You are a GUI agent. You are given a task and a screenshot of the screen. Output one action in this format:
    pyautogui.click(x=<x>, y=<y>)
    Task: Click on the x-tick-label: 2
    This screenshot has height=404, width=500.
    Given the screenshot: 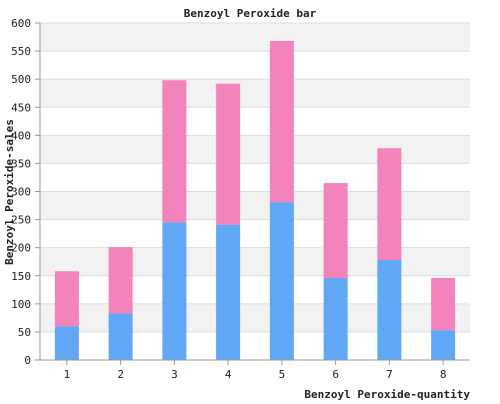 What is the action you would take?
    pyautogui.click(x=120, y=374)
    